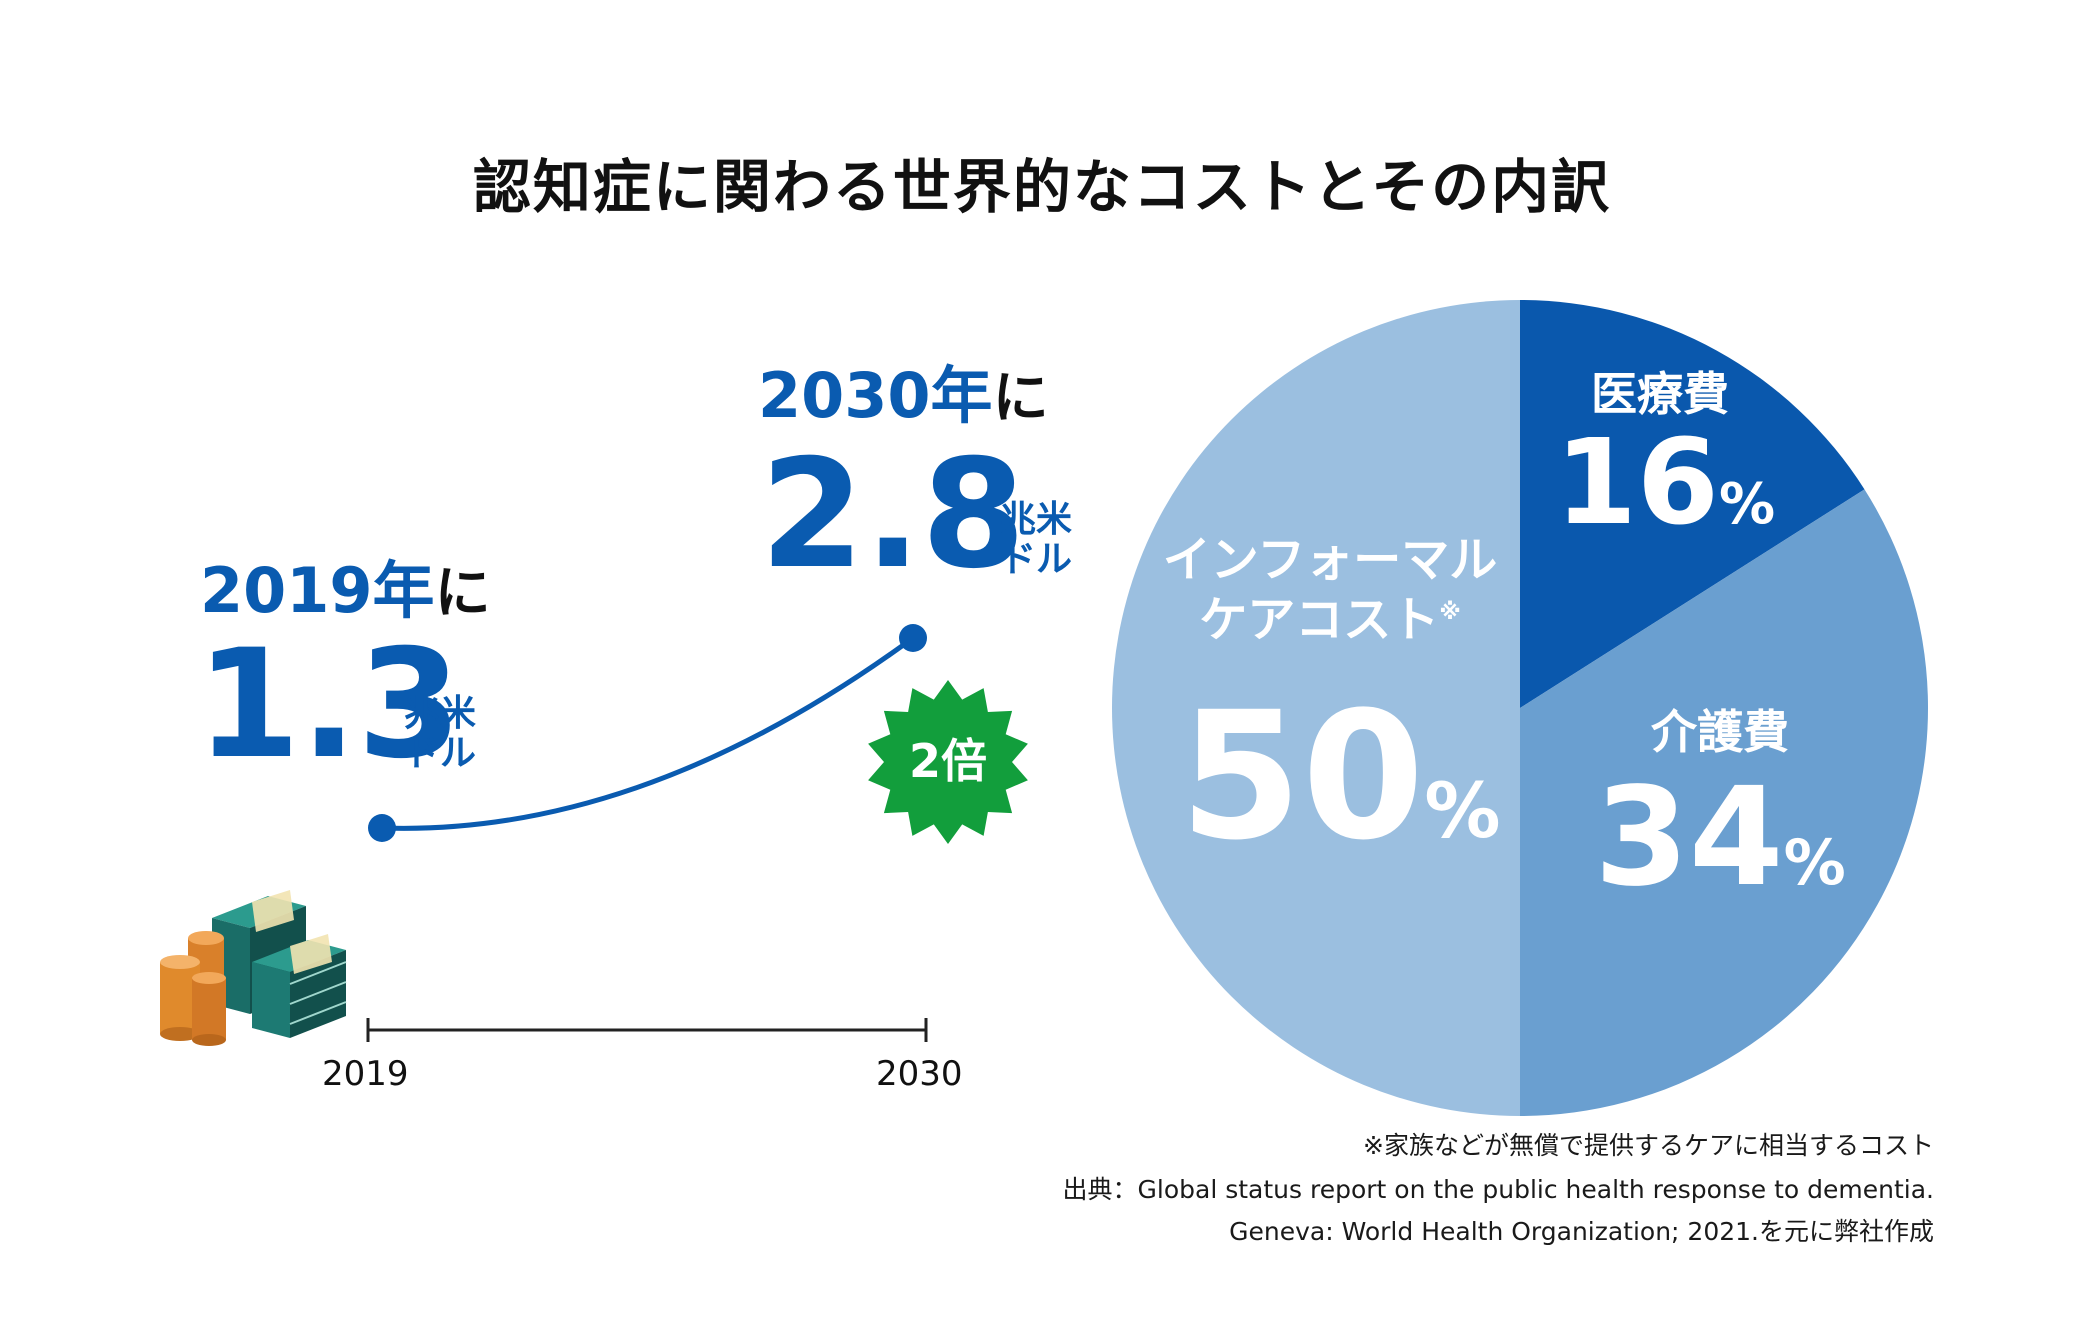 The height and width of the screenshot is (1334, 2084). I want to click on pie-slice-medical, so click(1692, 504).